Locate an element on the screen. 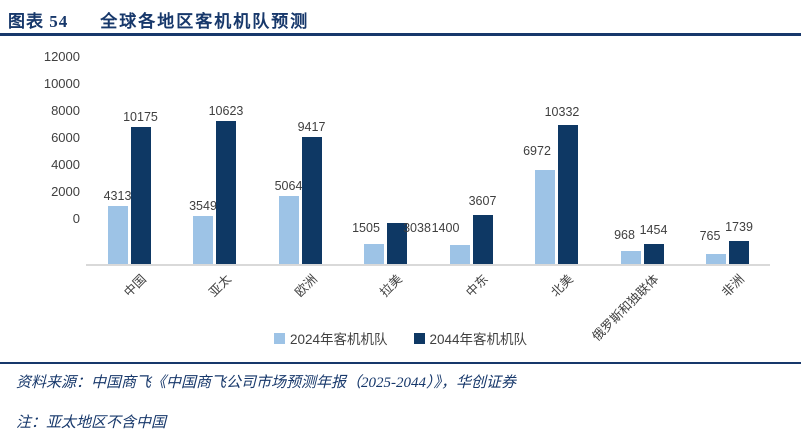  bar-2044年客机机队-北美 is located at coordinates (568, 194).